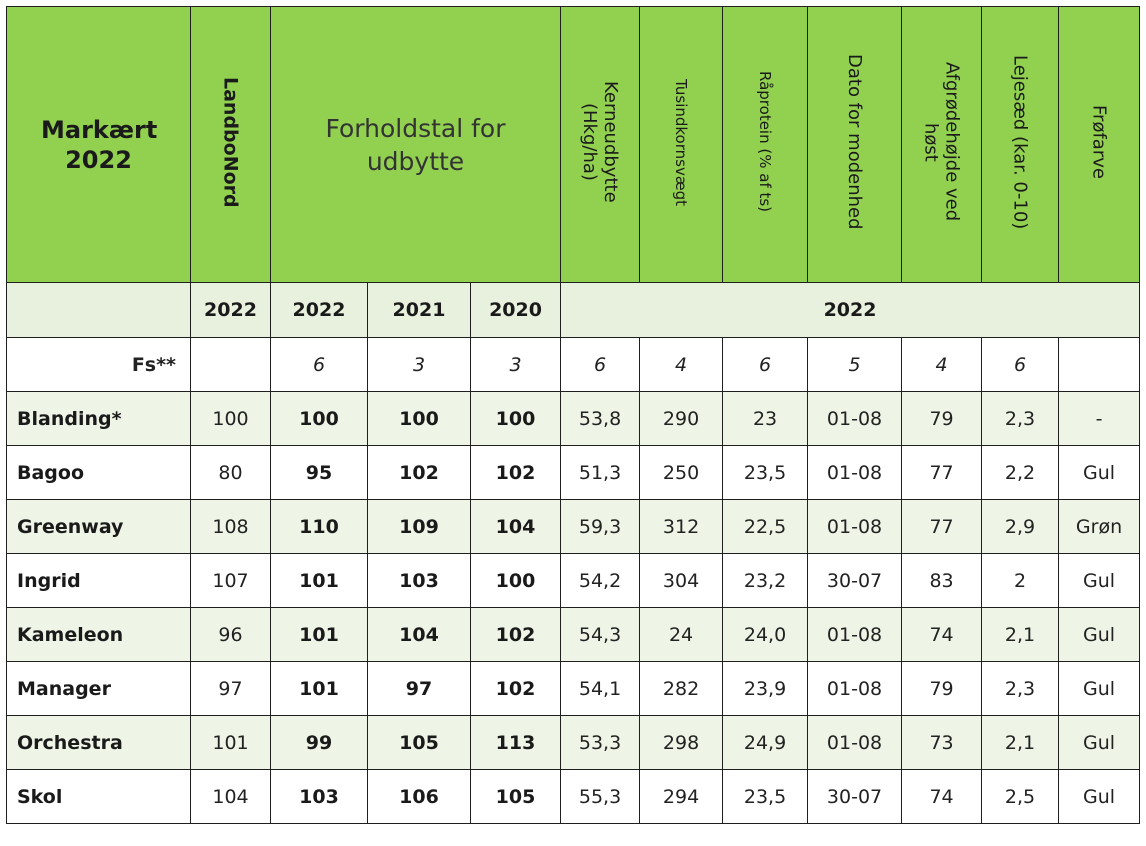  Describe the element at coordinates (681, 418) in the screenshot. I see `cell: 290` at that location.